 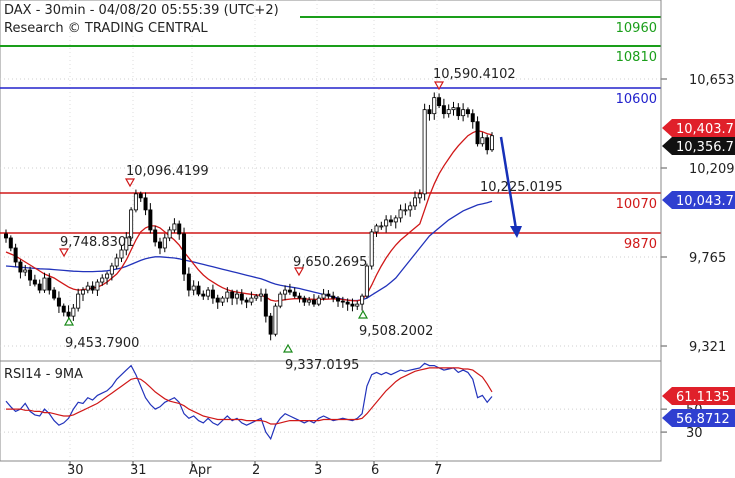 I want to click on level-label: 9870, so click(x=640, y=244).